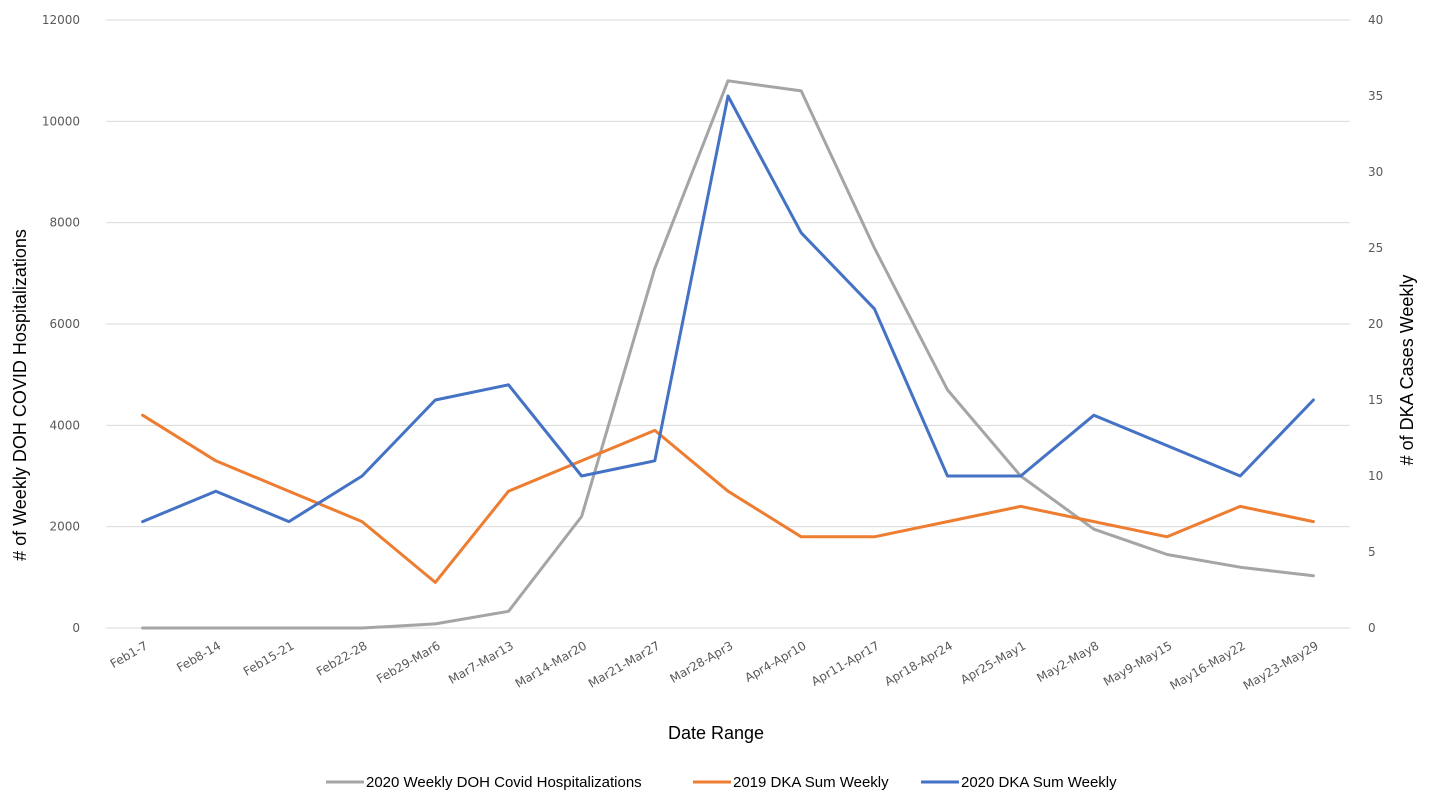 The width and height of the screenshot is (1429, 790). I want to click on y-right-tick-label: 20, so click(1375, 324).